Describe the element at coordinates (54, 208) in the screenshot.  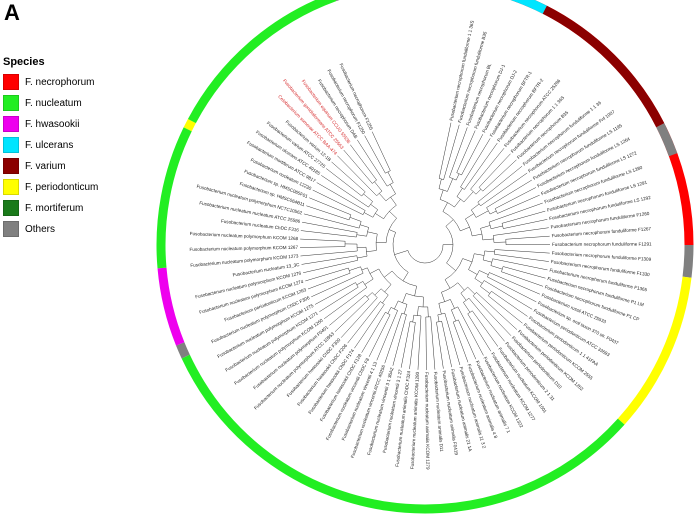
I see `legend-label: F. mortiferum` at that location.